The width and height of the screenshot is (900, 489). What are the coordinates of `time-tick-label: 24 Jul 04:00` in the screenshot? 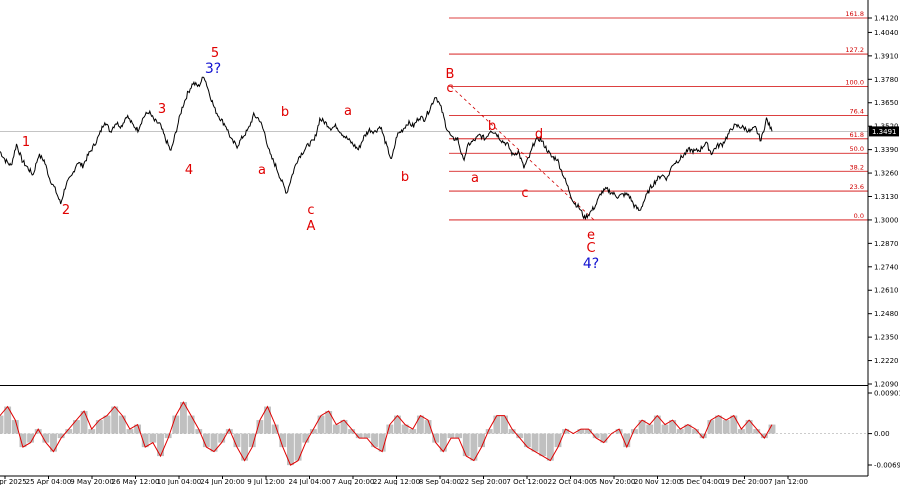 It's located at (310, 481).